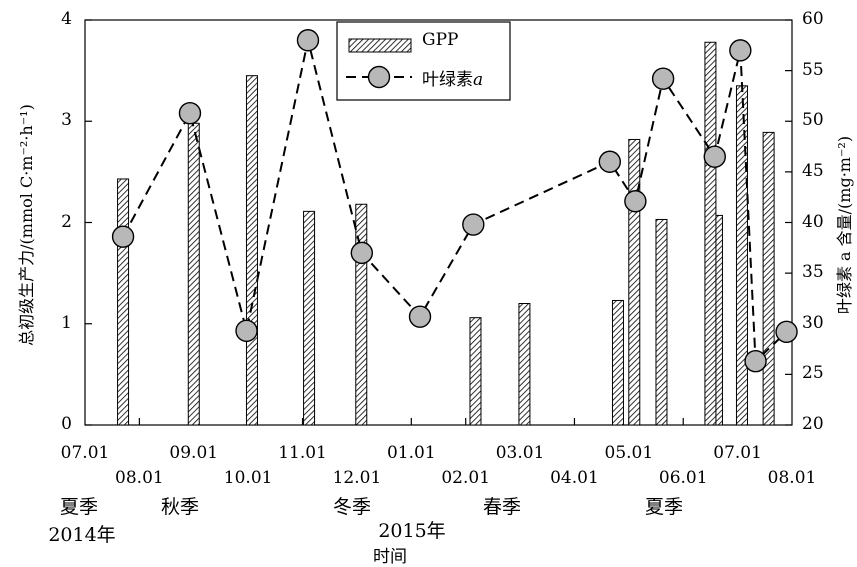 The image size is (857, 567). What do you see at coordinates (248, 478) in the screenshot?
I see `x-tick-label-row2: 10.01` at bounding box center [248, 478].